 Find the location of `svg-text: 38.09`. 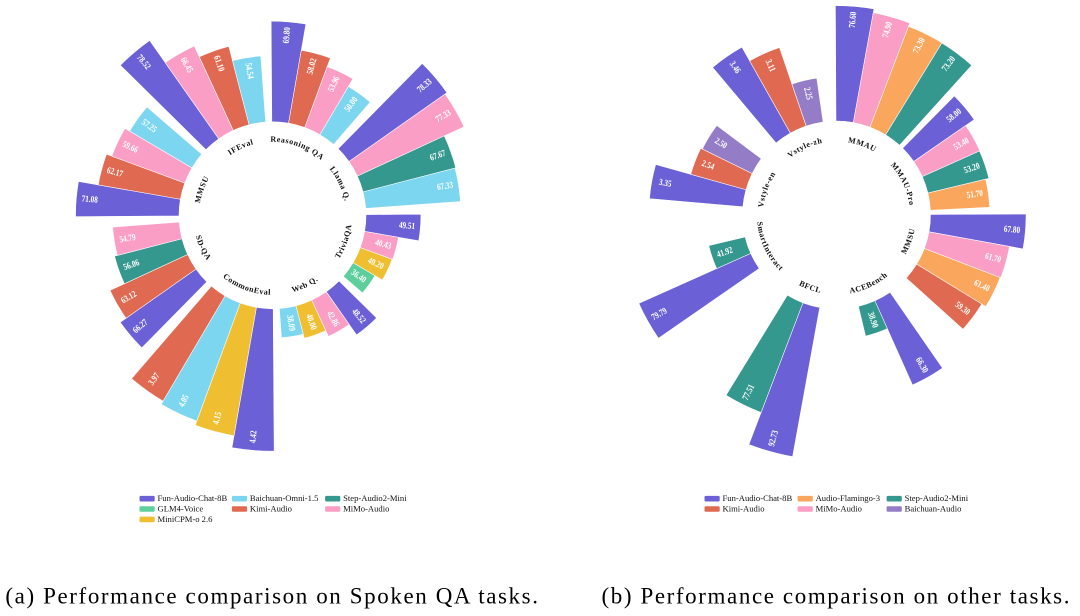

svg-text: 38.09 is located at coordinates (290, 323).